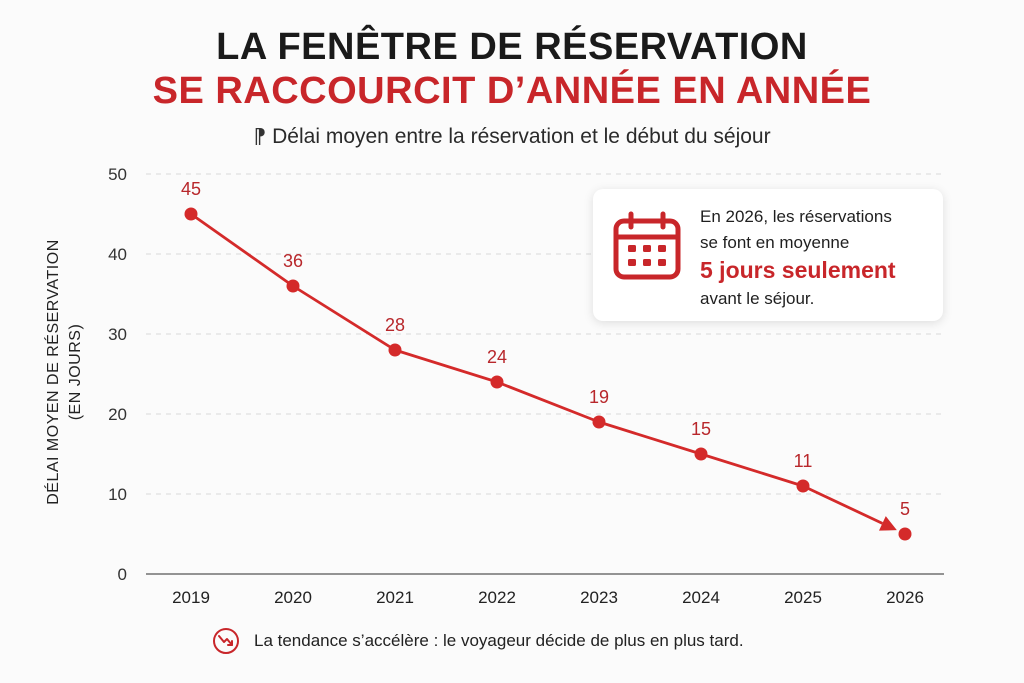  I want to click on x-tick-label: 2024, so click(701, 597).